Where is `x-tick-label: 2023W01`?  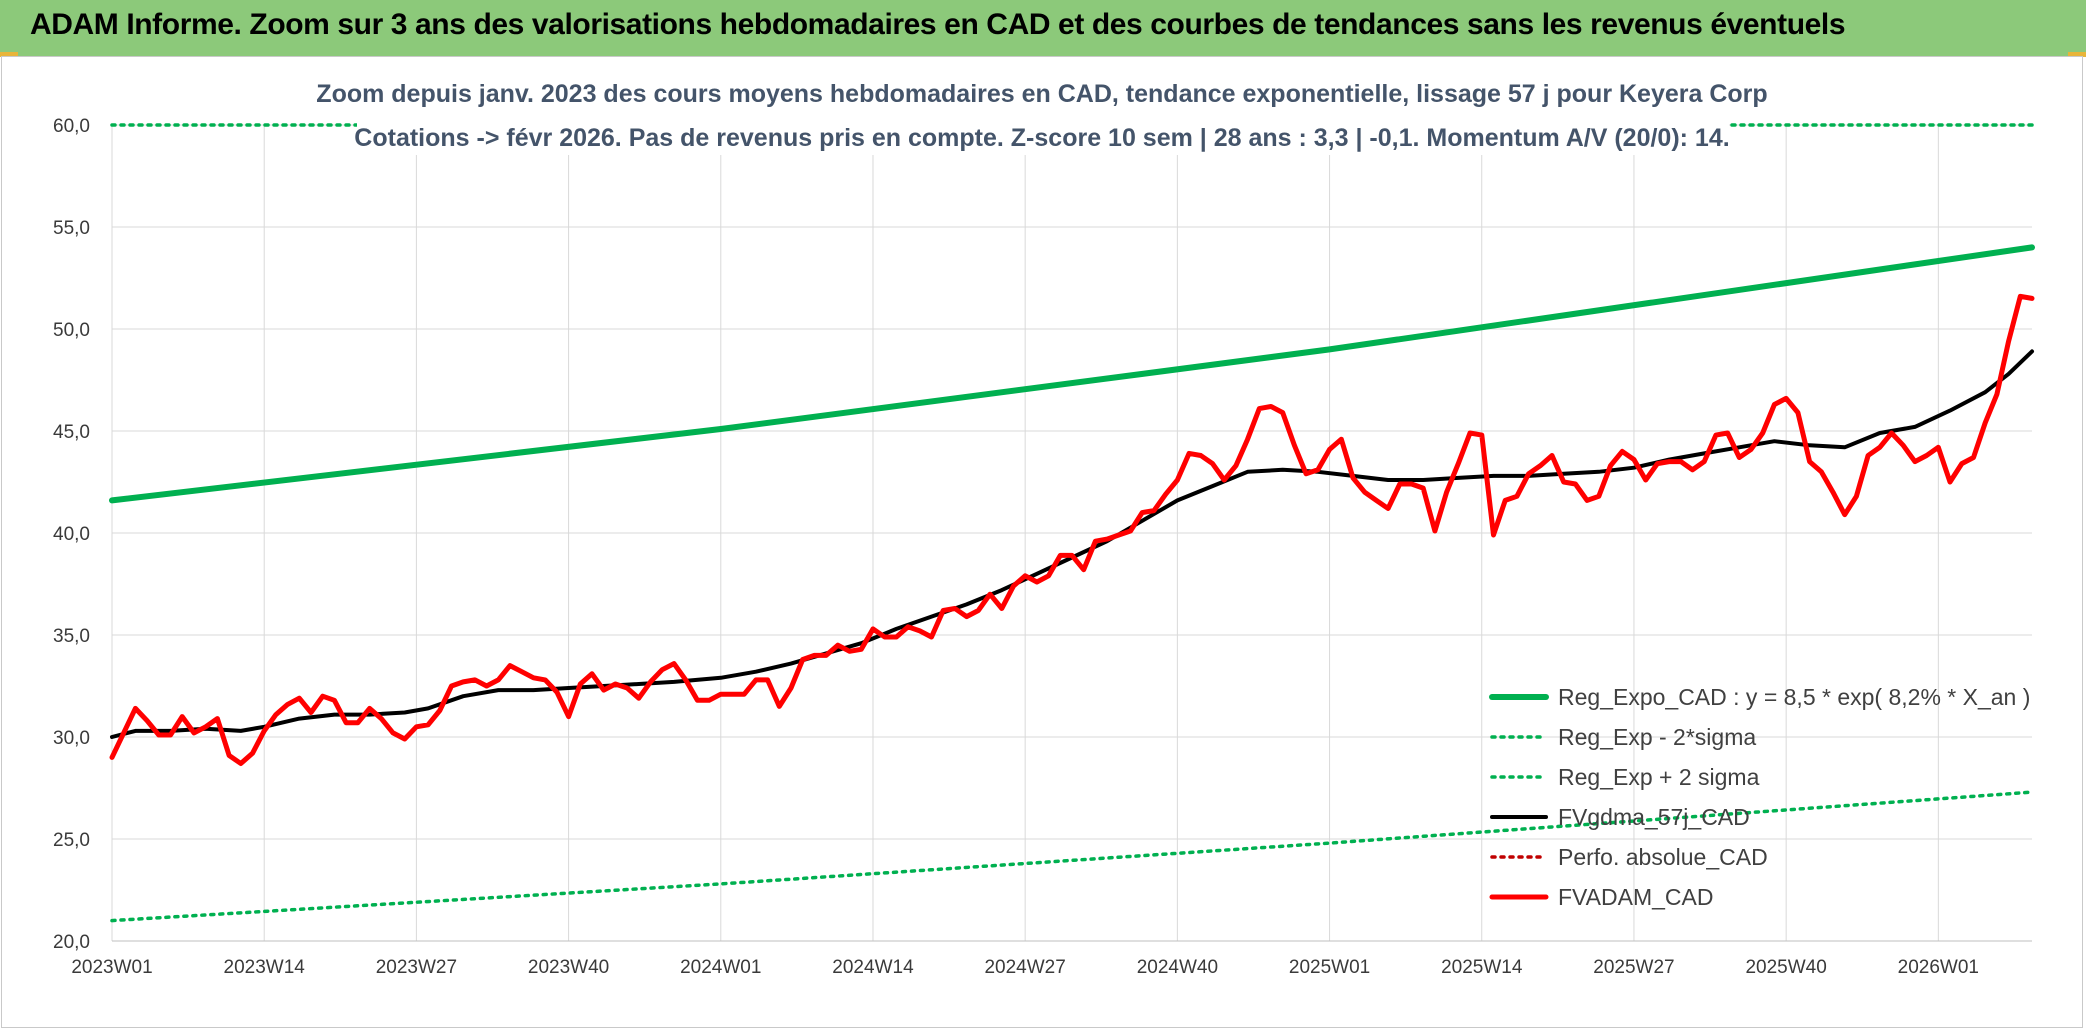 x-tick-label: 2023W01 is located at coordinates (111, 967).